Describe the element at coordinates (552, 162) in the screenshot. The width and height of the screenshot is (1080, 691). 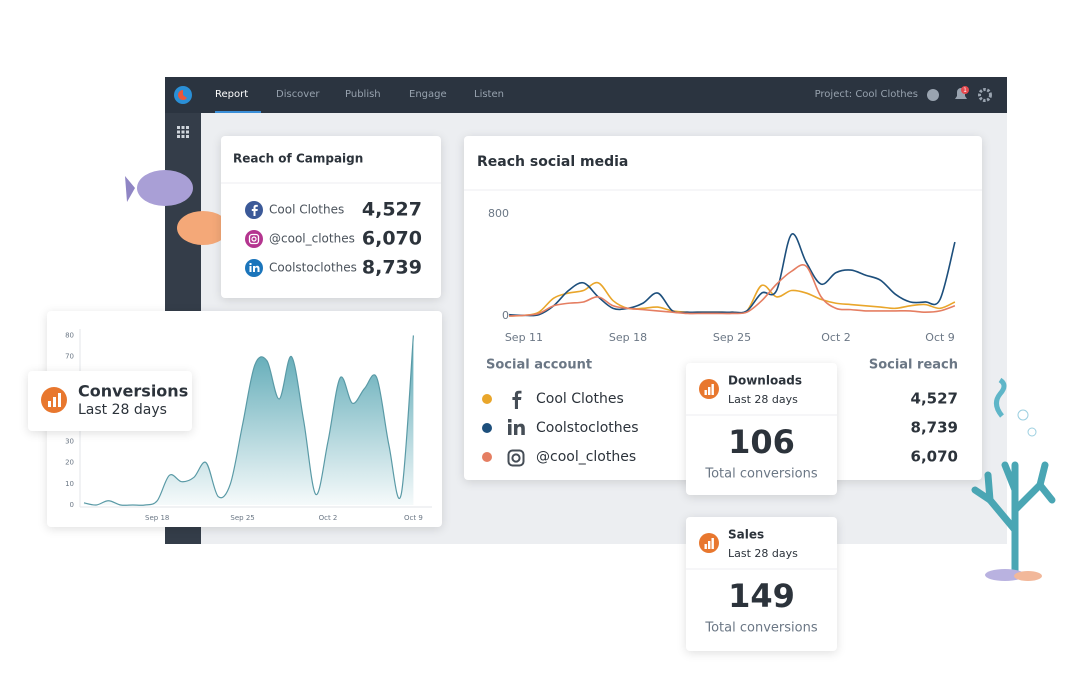
I see `chart-title: Reach social media` at that location.